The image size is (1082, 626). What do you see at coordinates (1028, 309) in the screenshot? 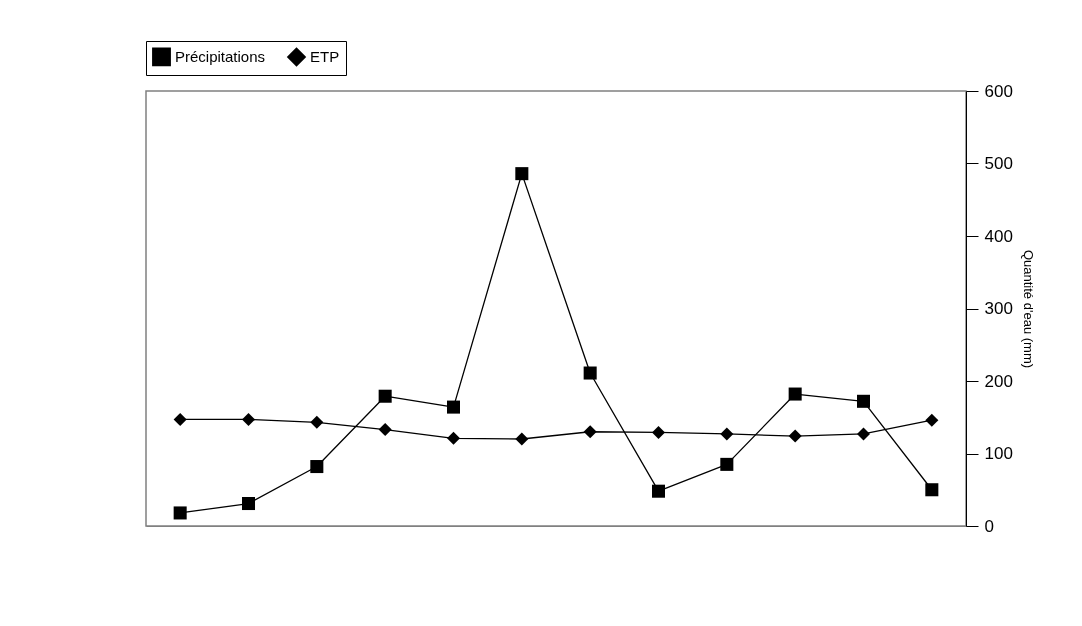
I see `y-axis-title: Quantité d'eau (mm)` at bounding box center [1028, 309].